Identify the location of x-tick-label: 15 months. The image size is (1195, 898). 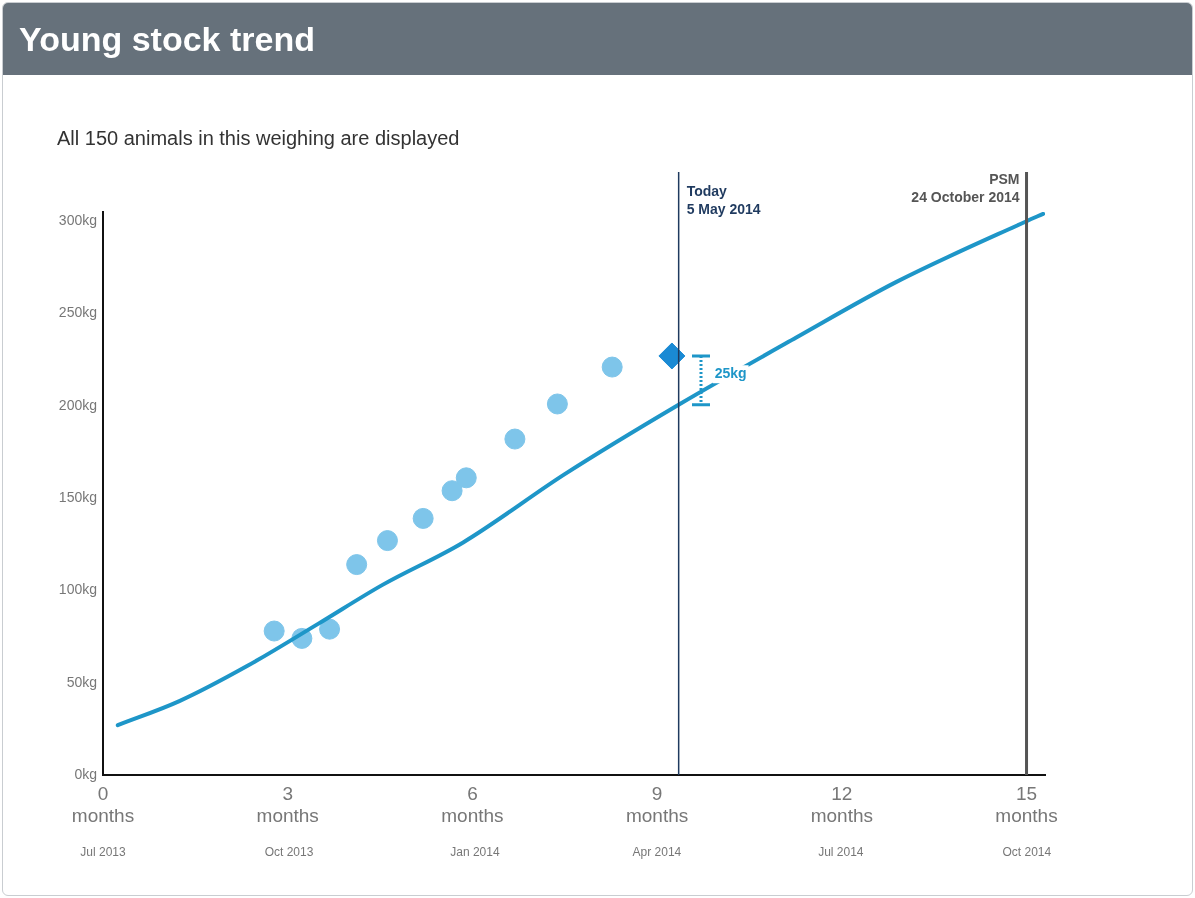
(1026, 804).